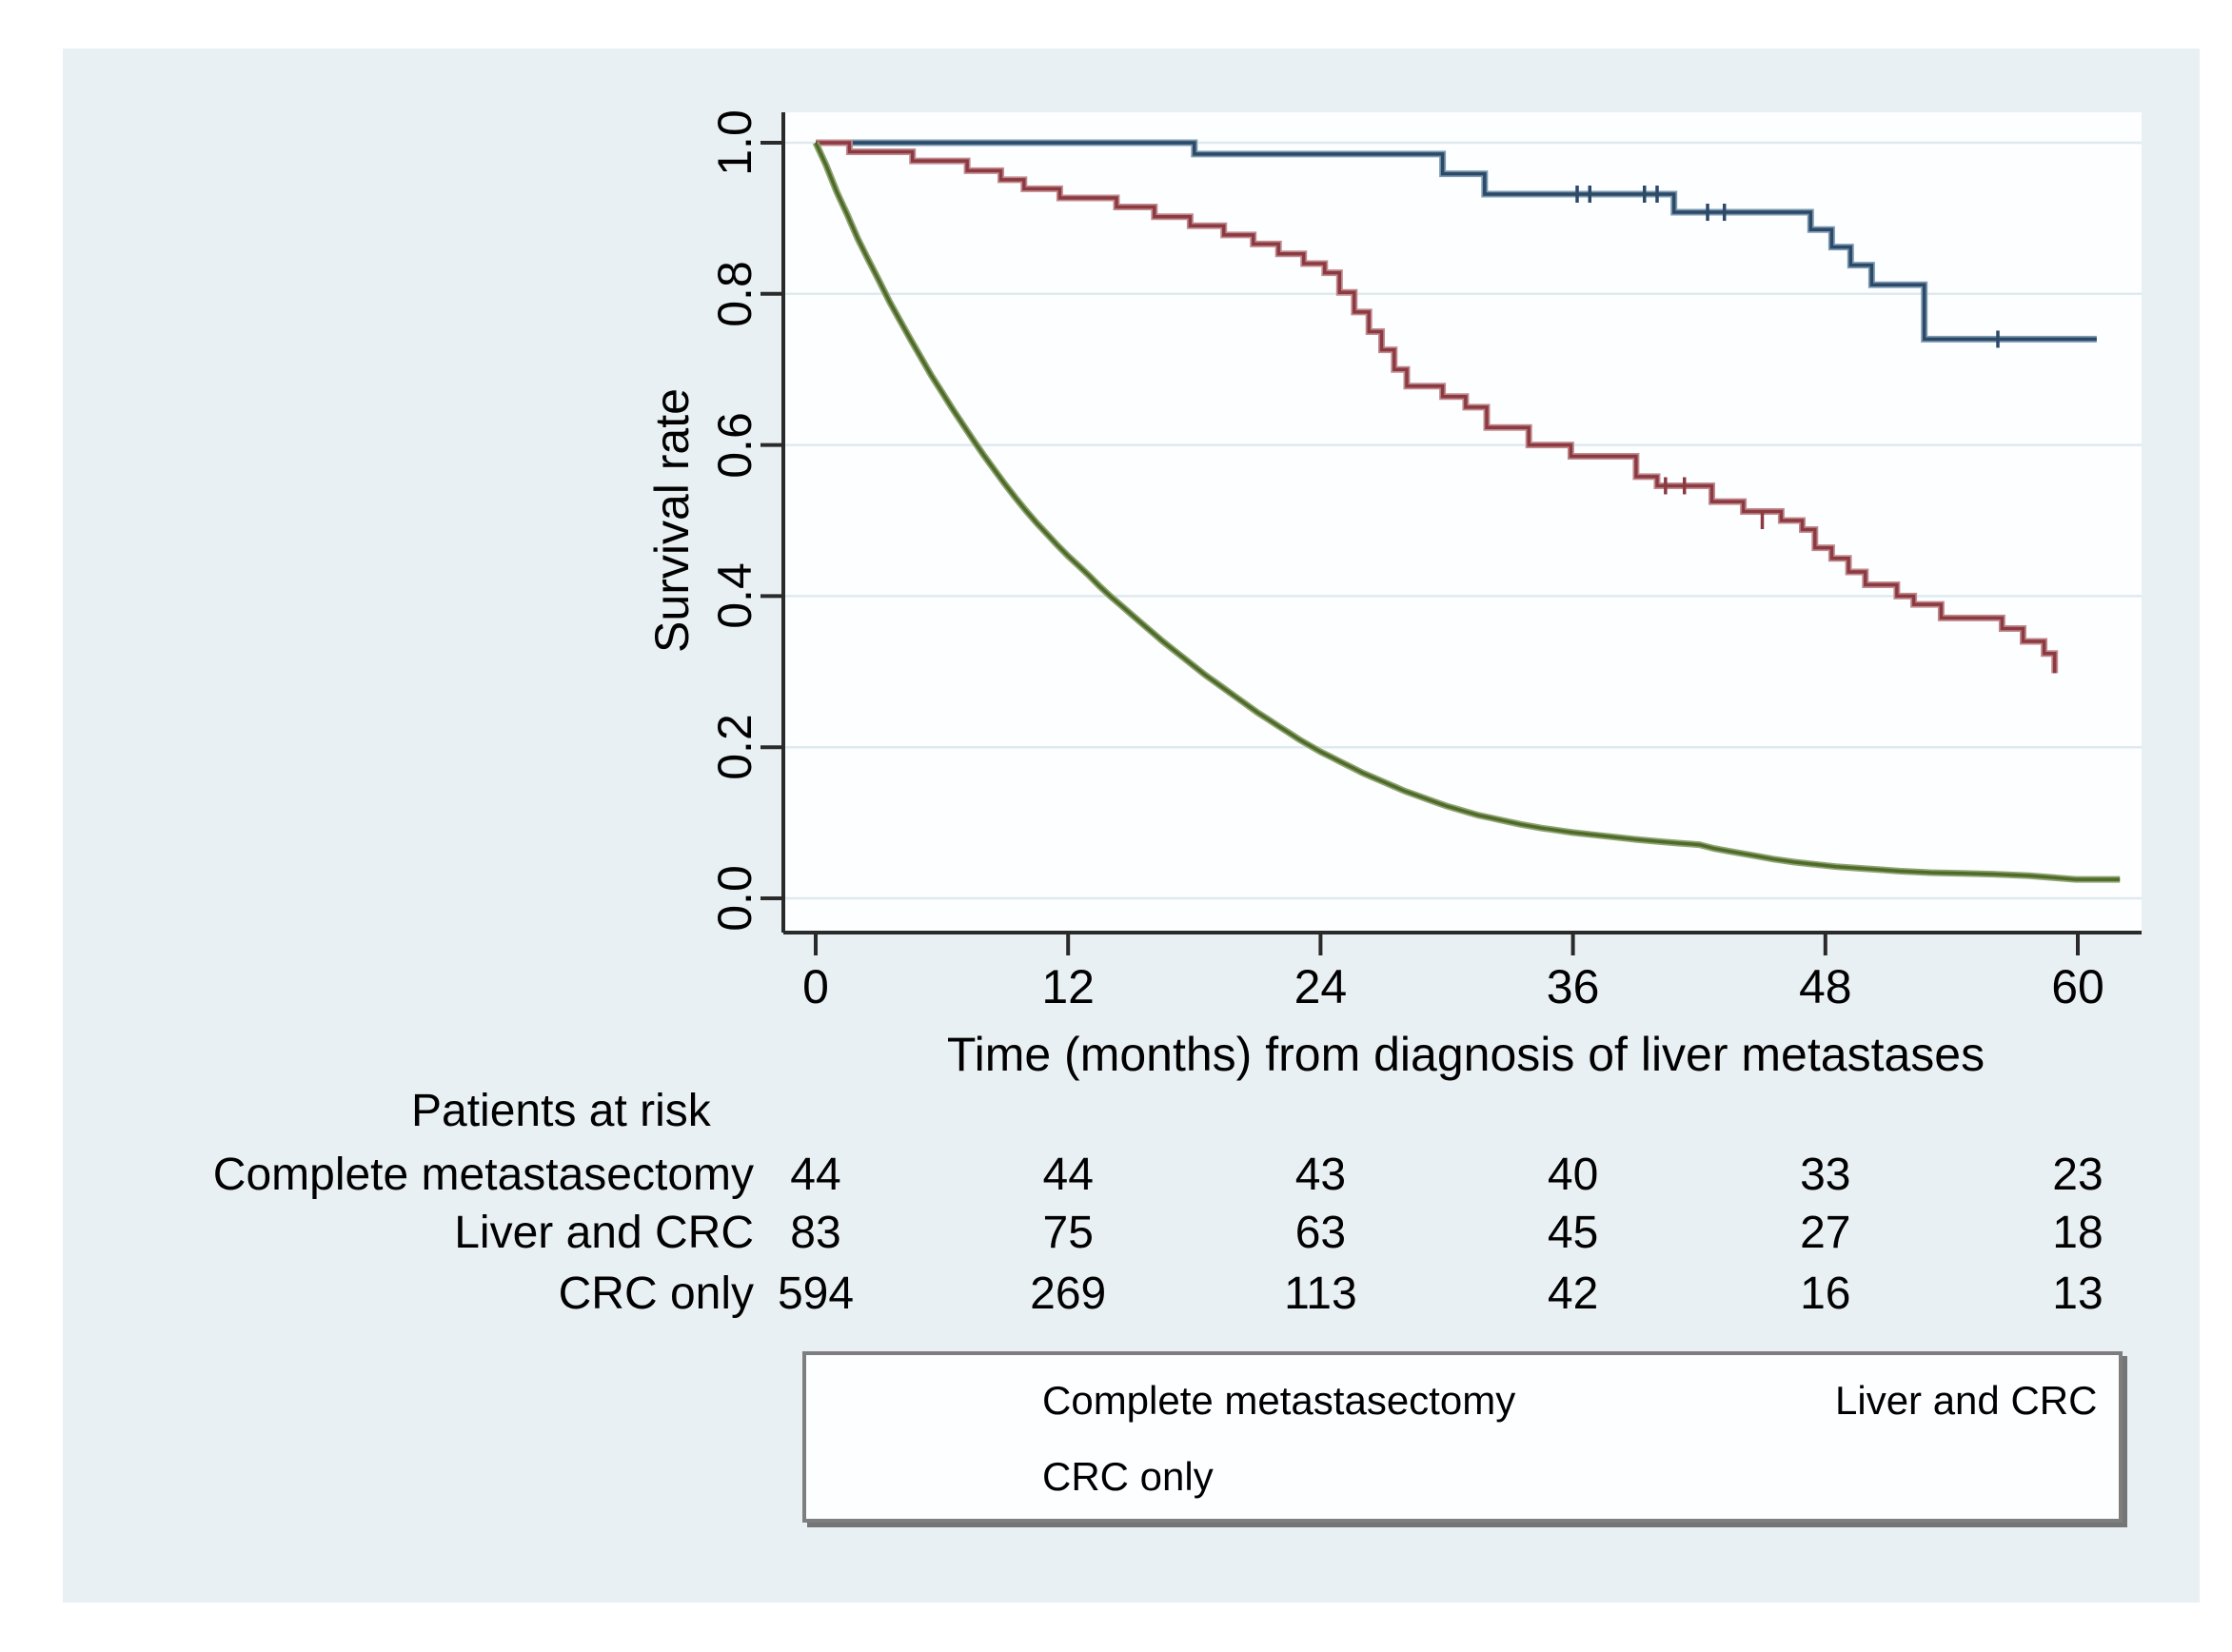  Describe the element at coordinates (1320, 1233) in the screenshot. I see `risk-count: 63` at that location.